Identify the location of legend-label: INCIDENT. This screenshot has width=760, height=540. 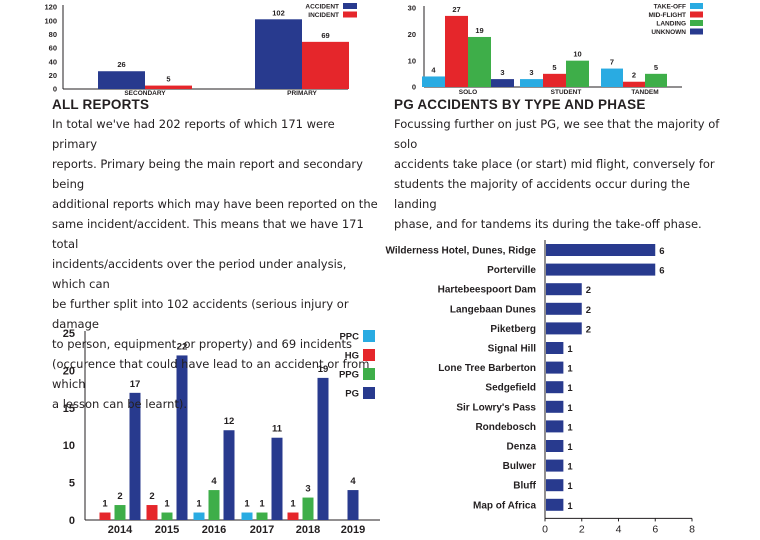
(323, 15).